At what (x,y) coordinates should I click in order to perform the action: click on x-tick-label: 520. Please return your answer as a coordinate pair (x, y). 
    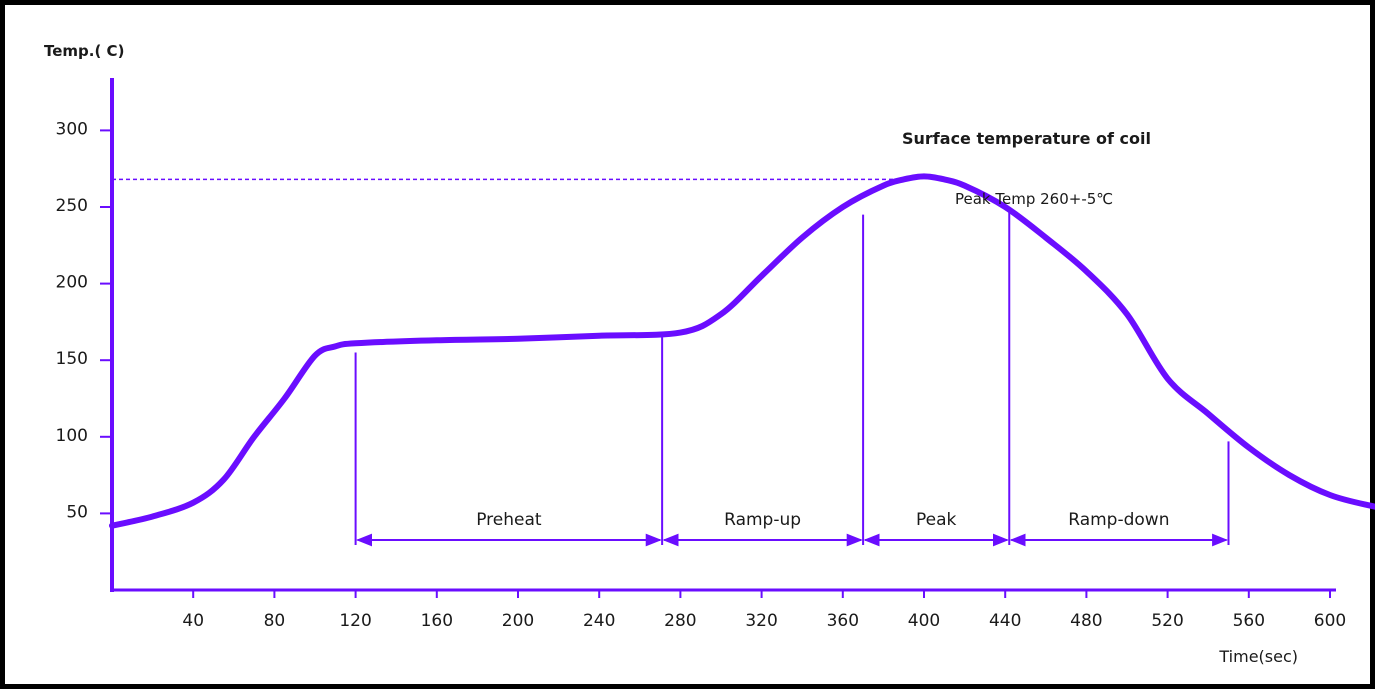
    Looking at the image, I should click on (1167, 621).